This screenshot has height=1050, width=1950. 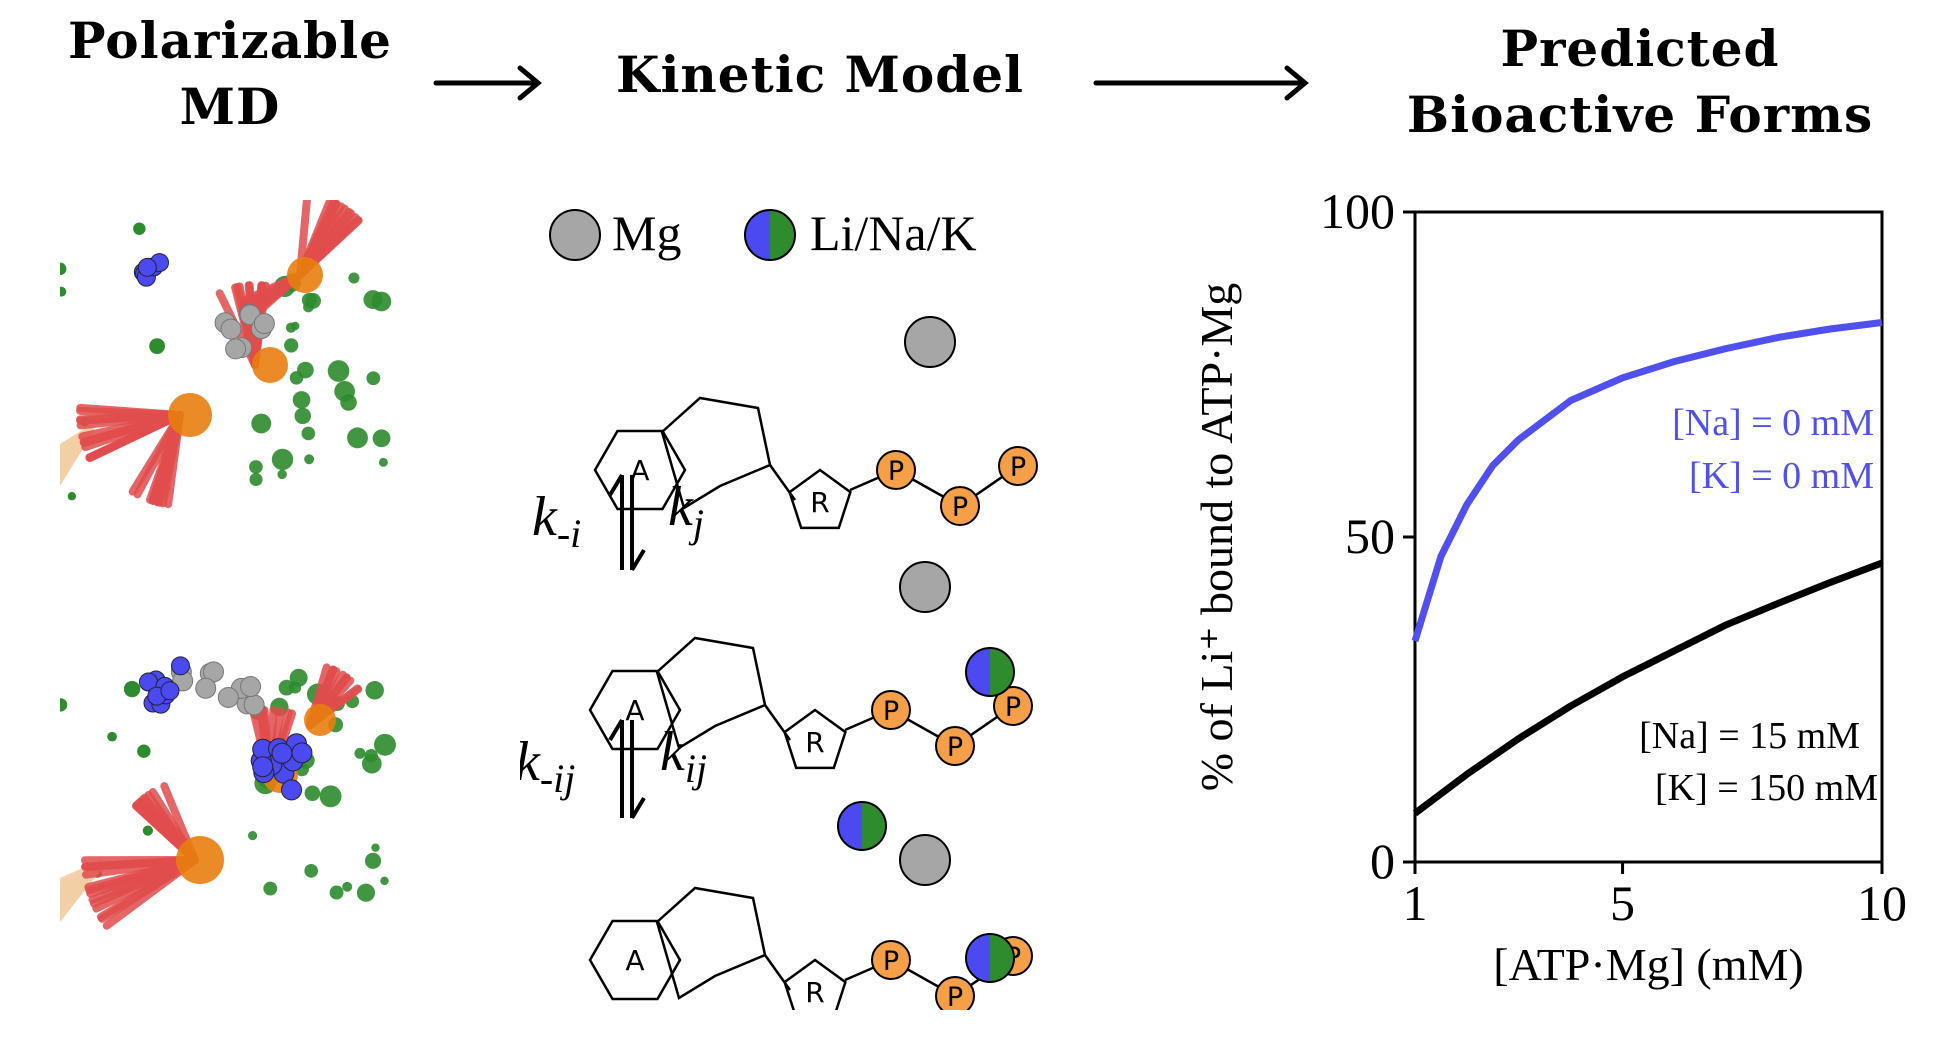 What do you see at coordinates (893, 233) in the screenshot?
I see `ion-legend-label: Li/Na/K` at bounding box center [893, 233].